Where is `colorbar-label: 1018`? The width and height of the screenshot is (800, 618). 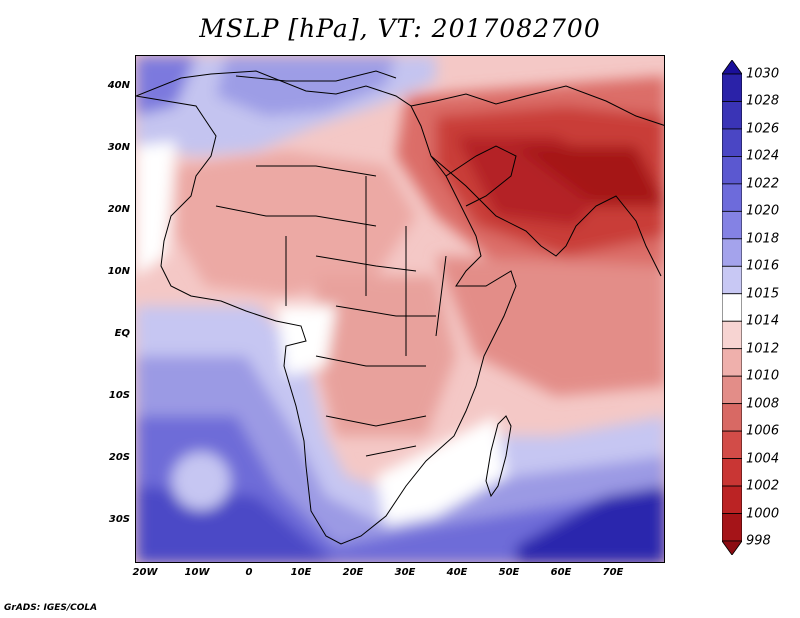 colorbar-label: 1018 is located at coordinates (763, 239).